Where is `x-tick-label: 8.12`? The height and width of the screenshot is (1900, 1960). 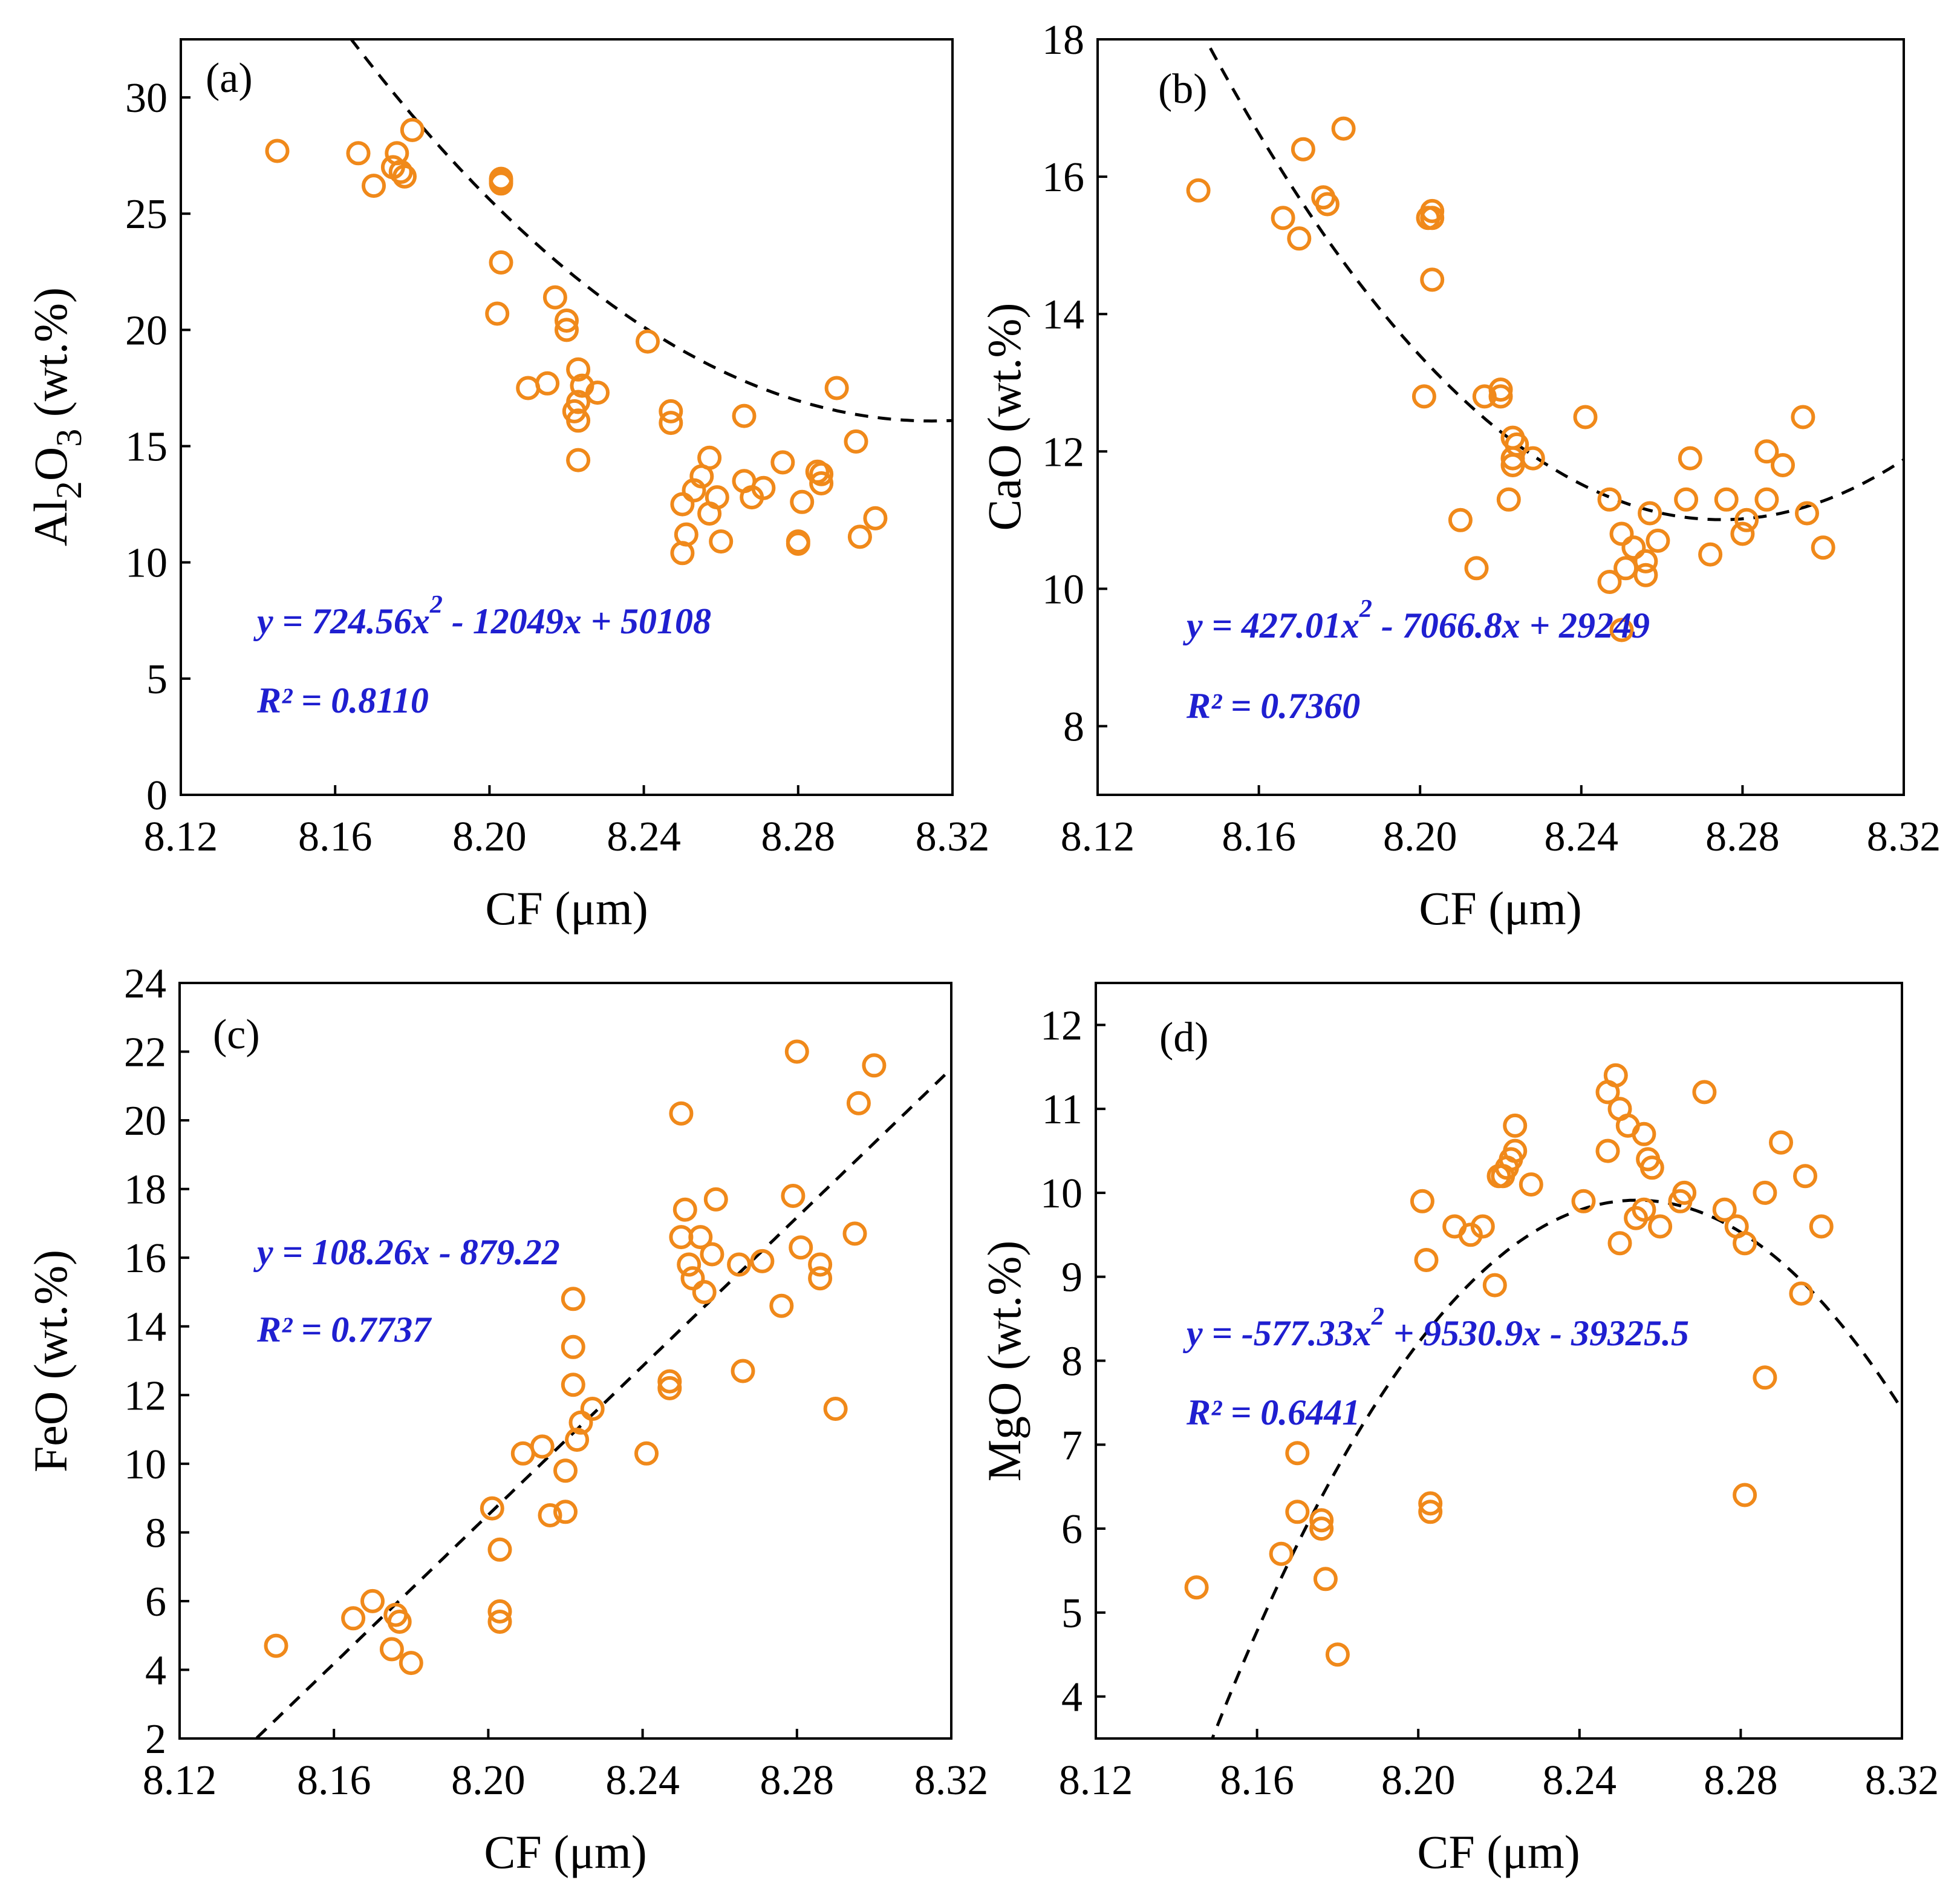 x-tick-label: 8.12 is located at coordinates (180, 1780).